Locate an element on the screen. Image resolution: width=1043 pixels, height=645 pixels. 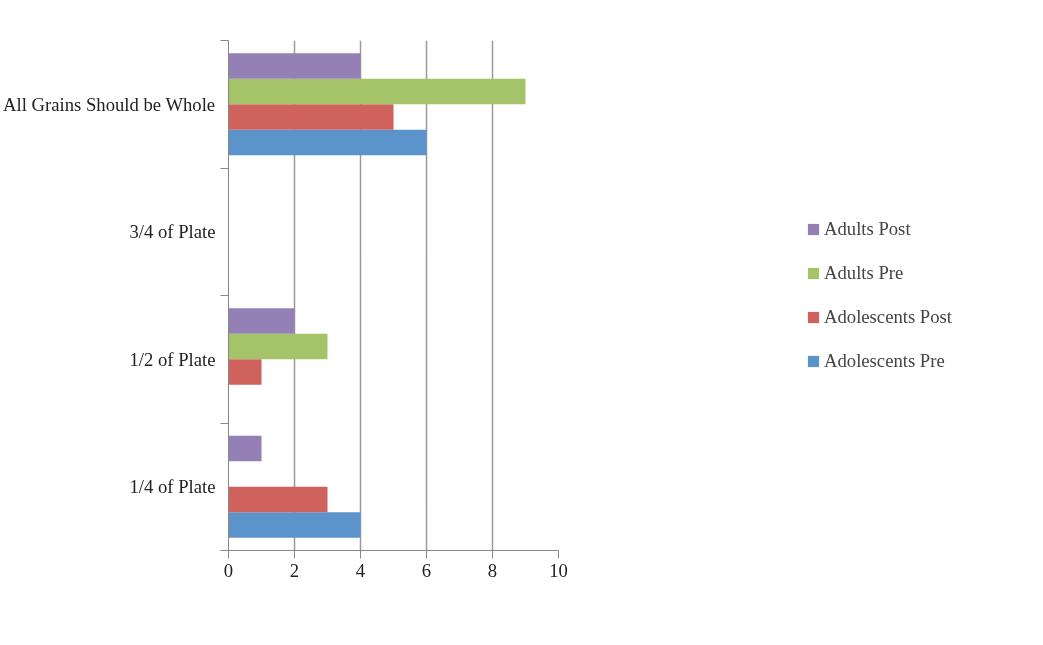
legend-label: Adolescents Pre is located at coordinates (884, 361).